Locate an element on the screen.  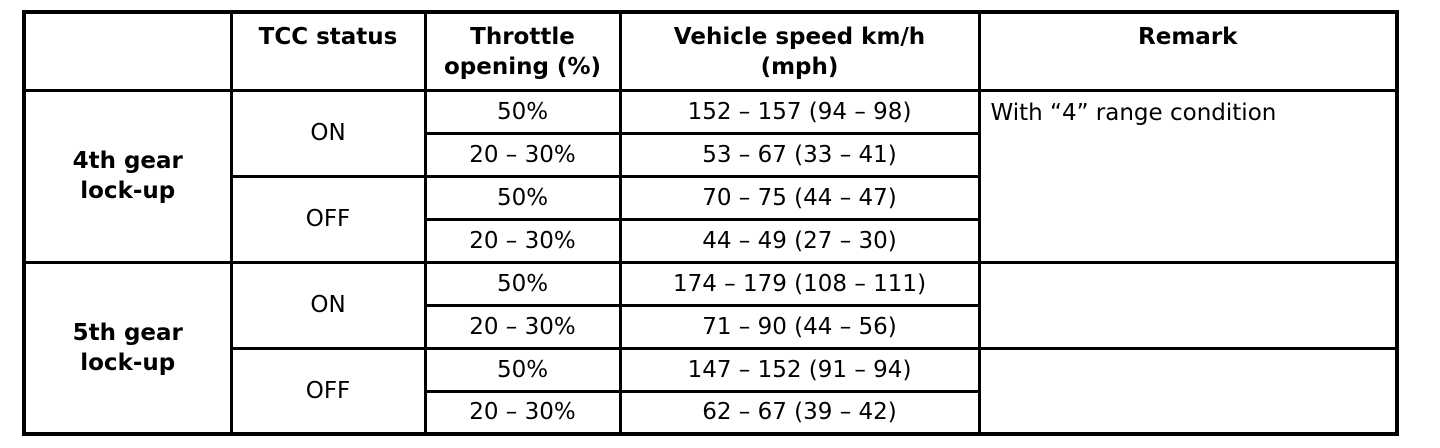
remark-cell-5th-on is located at coordinates (1188, 305).